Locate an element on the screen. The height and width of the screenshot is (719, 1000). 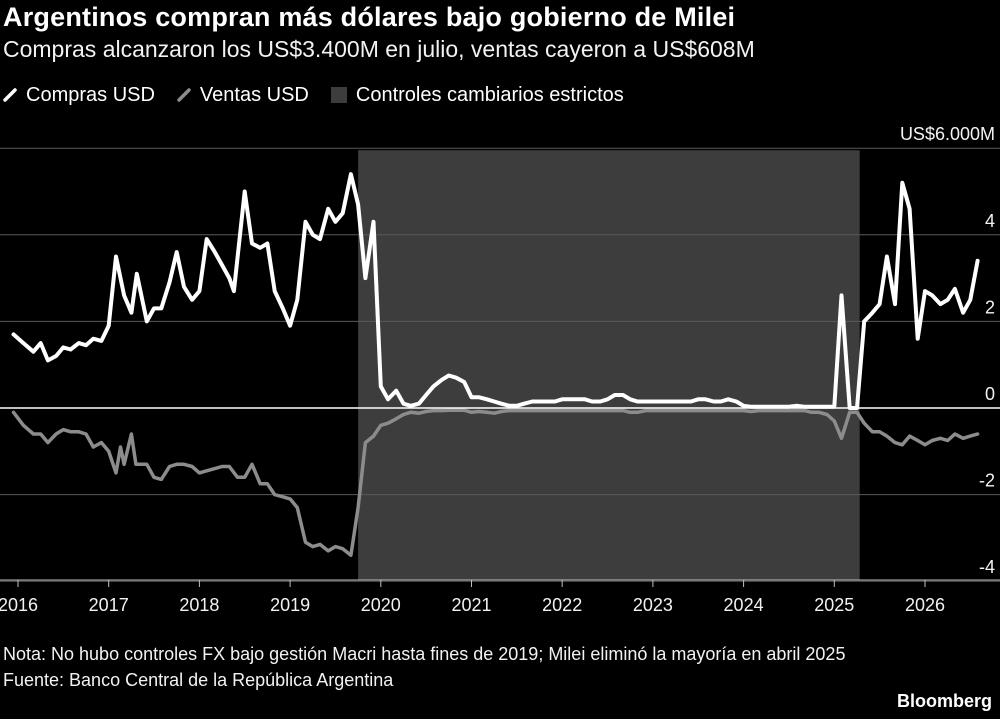
legend-item-controles: Controles cambiarios estrictos is located at coordinates (477, 95).